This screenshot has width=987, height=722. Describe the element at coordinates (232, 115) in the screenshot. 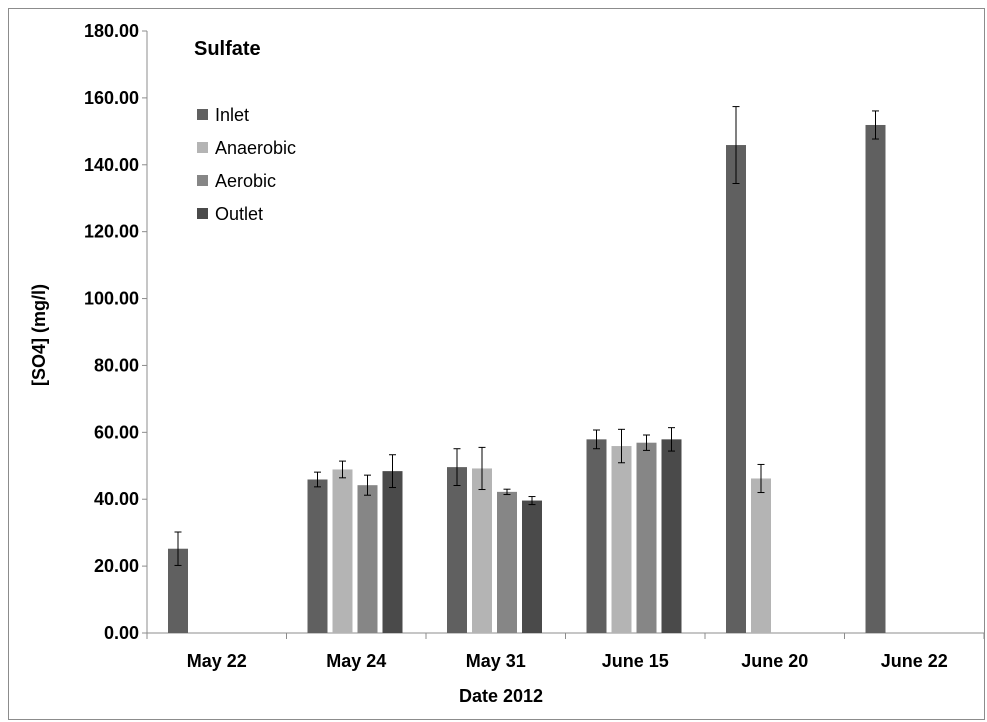

I see `legend-label-inlet: Inlet` at that location.